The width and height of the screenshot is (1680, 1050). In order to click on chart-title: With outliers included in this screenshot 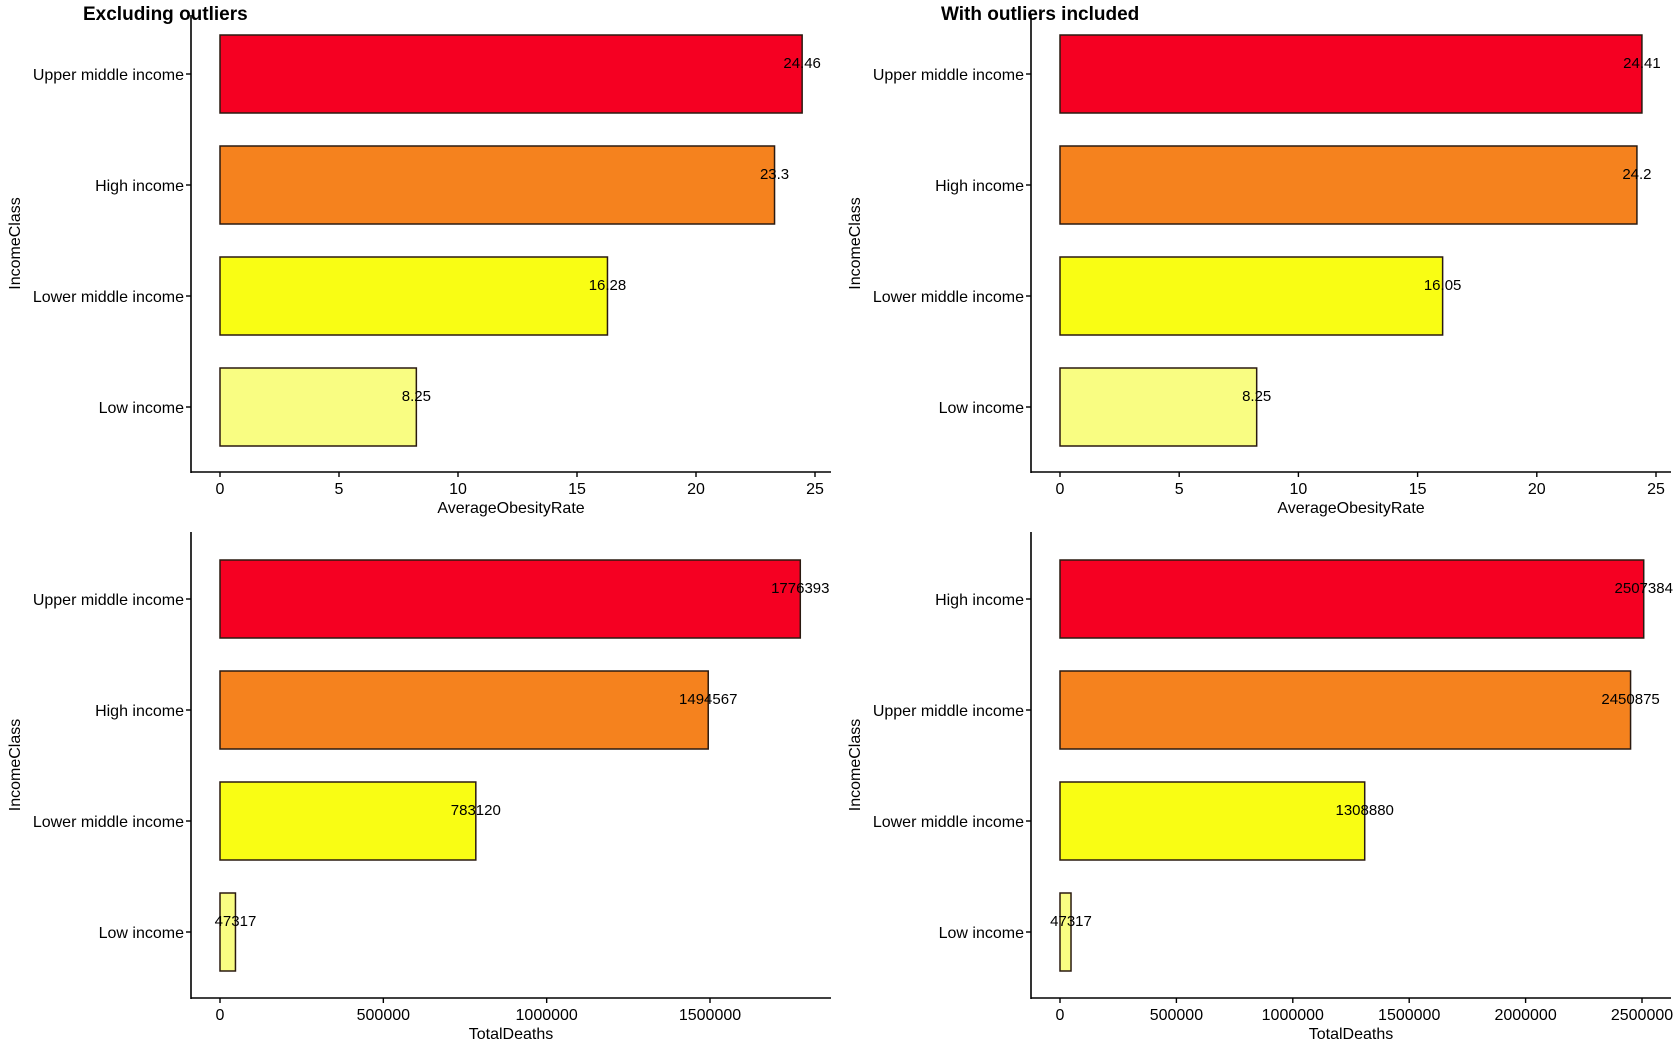, I will do `click(1040, 14)`.